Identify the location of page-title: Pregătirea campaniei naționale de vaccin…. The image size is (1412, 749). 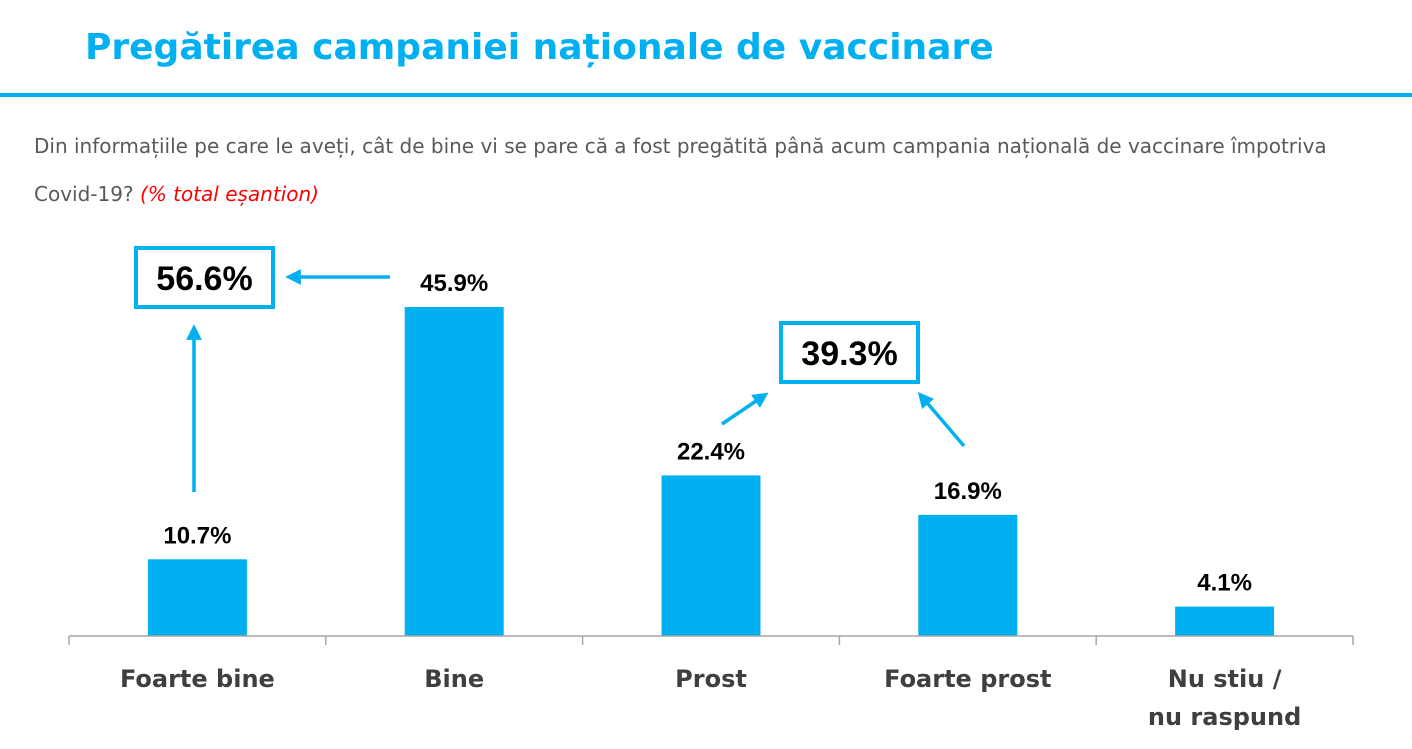
(539, 47).